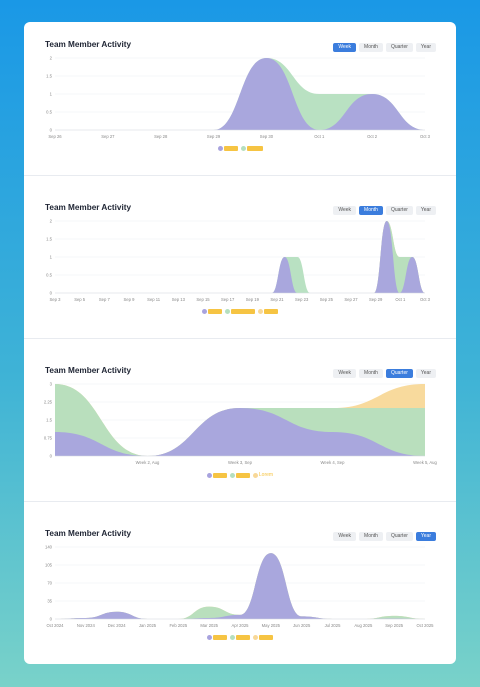 This screenshot has width=480, height=687. I want to click on y-tick-label: 1, so click(51, 257).